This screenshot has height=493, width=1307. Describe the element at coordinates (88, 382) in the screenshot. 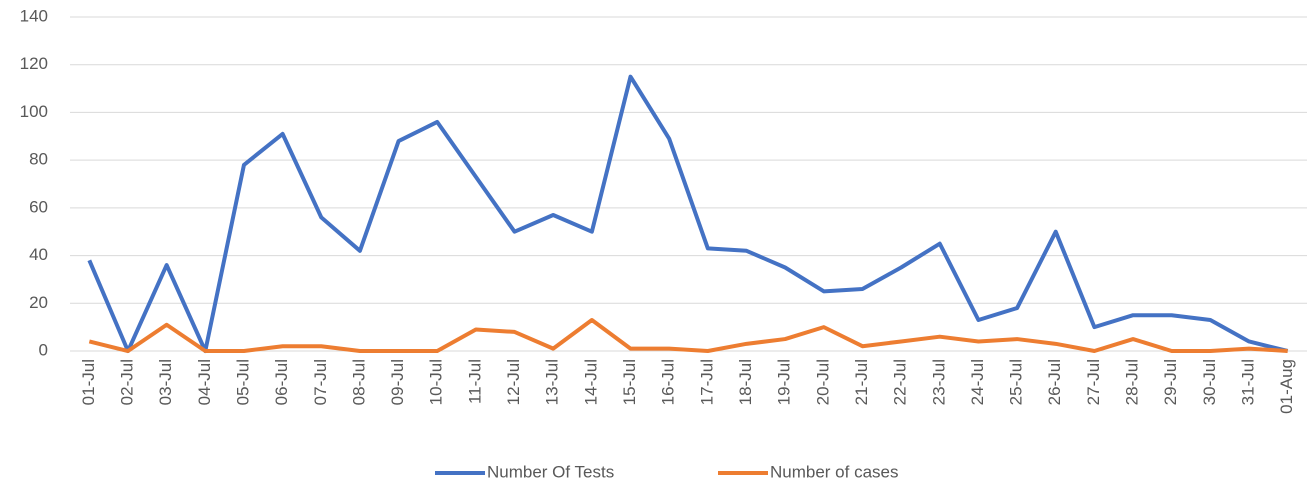

I see `x-tick-label: 01-Jul` at that location.